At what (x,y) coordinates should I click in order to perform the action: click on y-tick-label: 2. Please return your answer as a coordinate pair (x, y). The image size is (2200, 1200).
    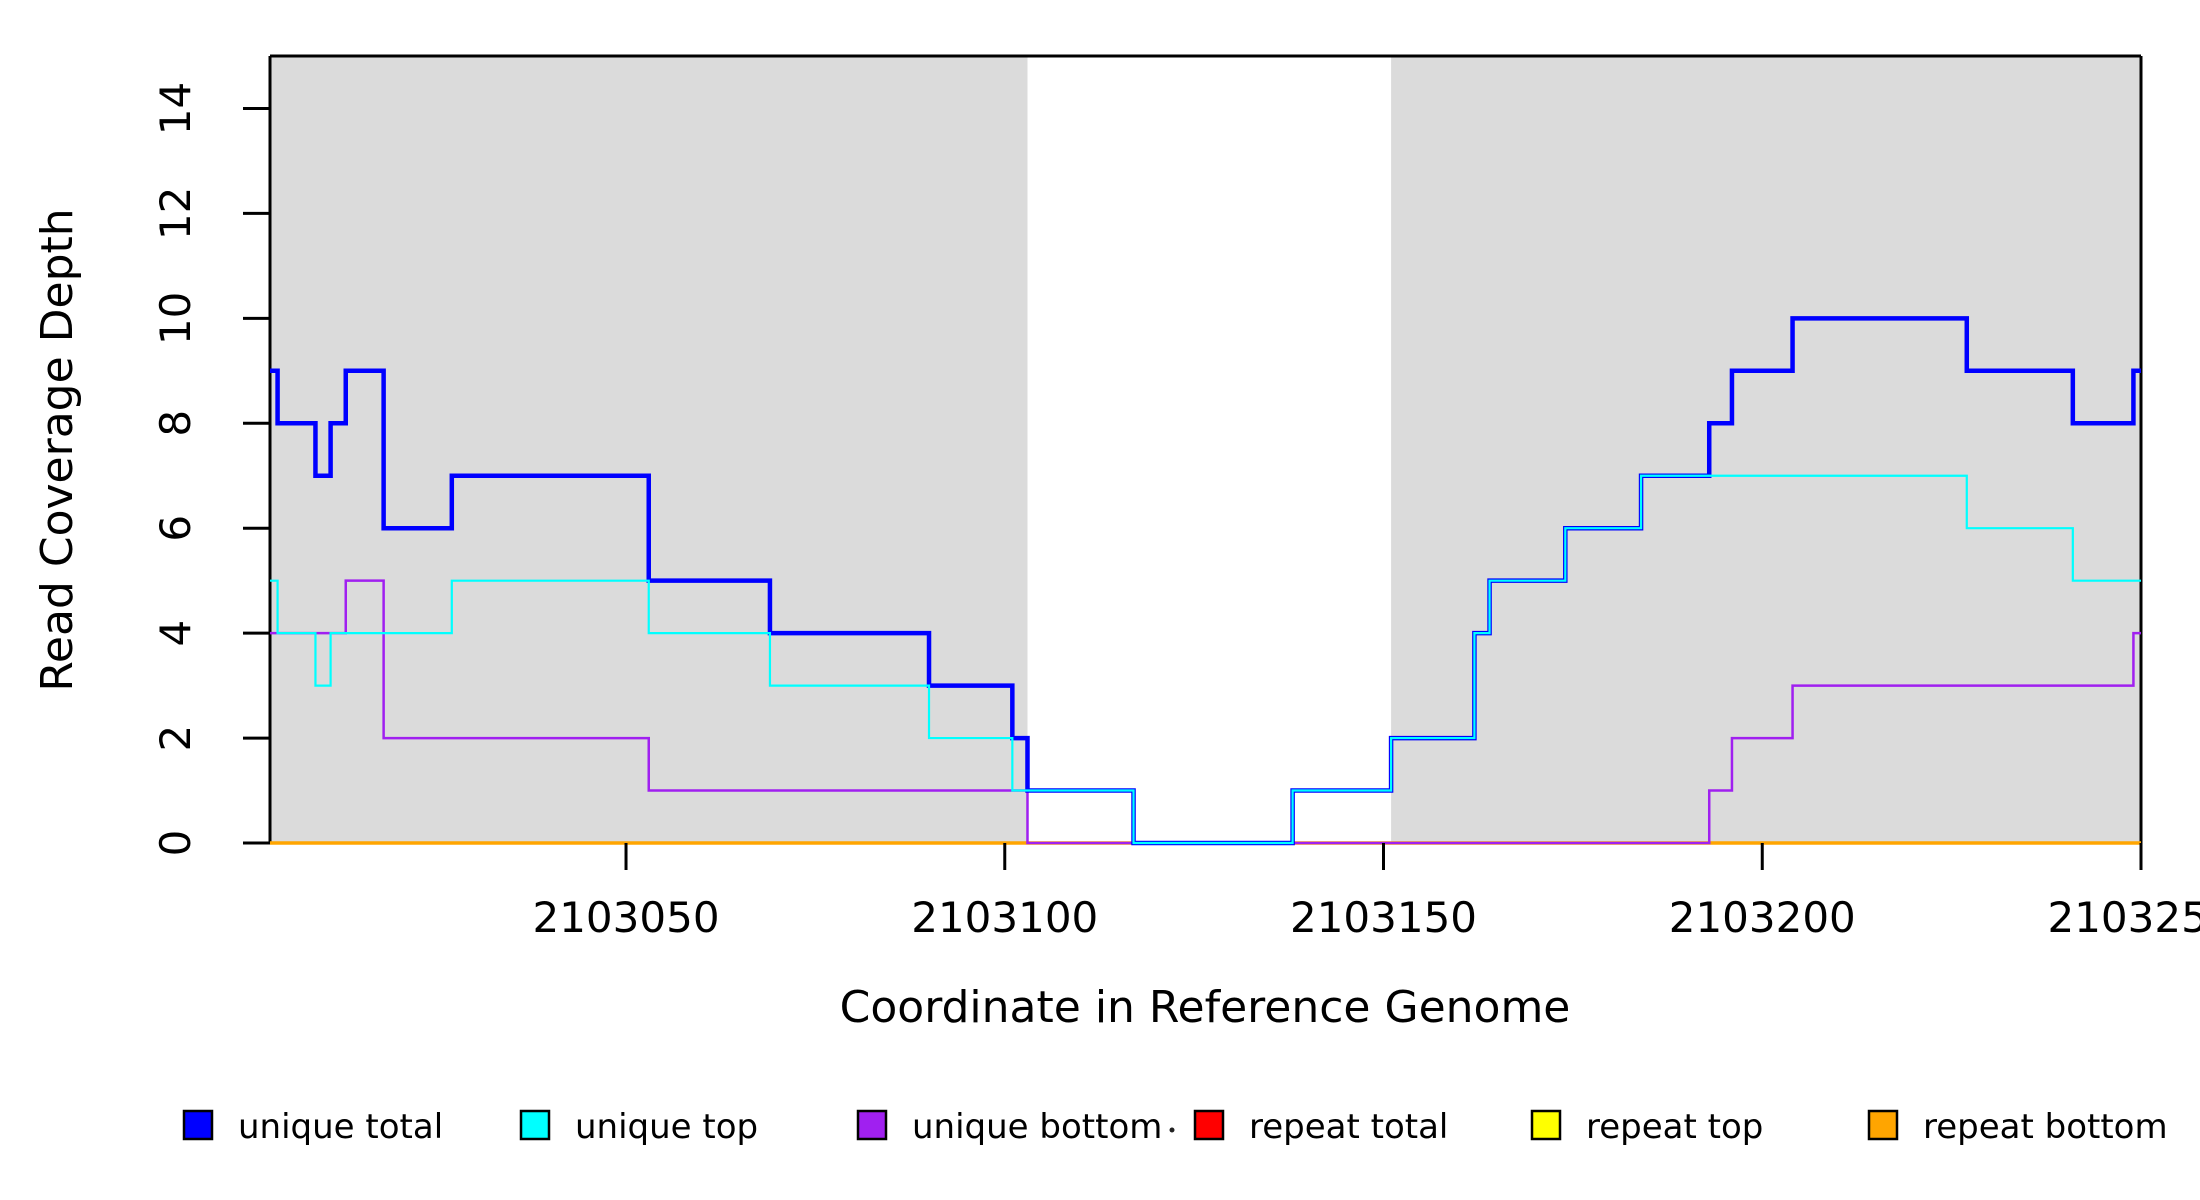
    Looking at the image, I should click on (175, 738).